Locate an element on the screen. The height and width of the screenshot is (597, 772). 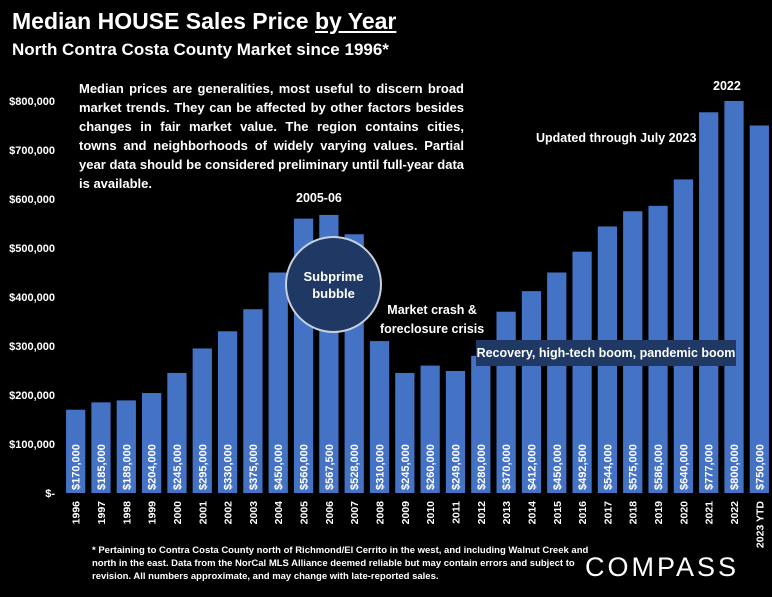
crash-line-1: Market crash & is located at coordinates (432, 310).